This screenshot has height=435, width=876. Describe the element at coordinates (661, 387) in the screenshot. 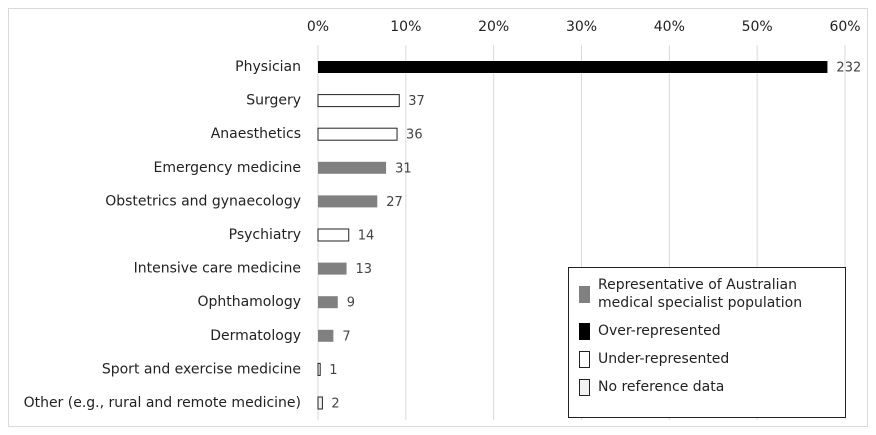

I see `legend-label: No reference data` at that location.